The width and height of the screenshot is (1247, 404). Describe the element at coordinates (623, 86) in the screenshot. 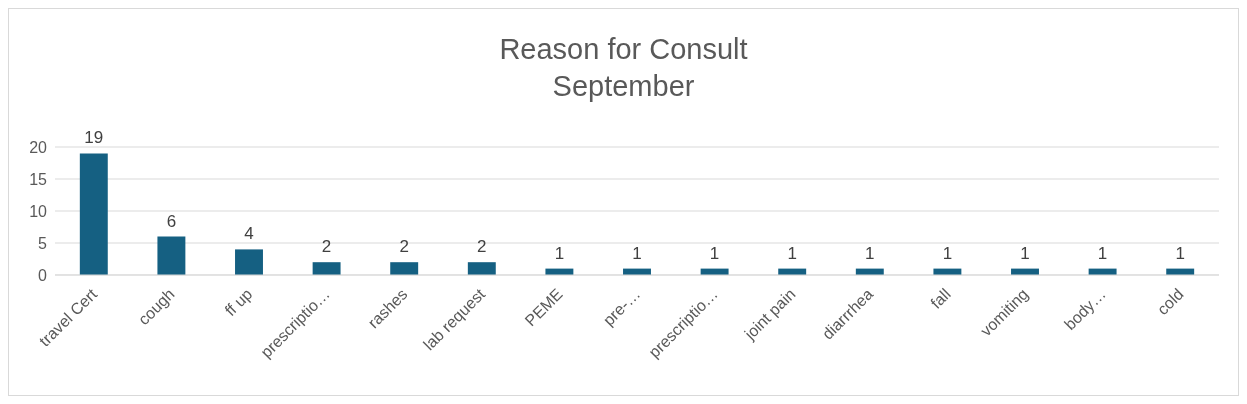

I see `chart-subtitle: September` at that location.